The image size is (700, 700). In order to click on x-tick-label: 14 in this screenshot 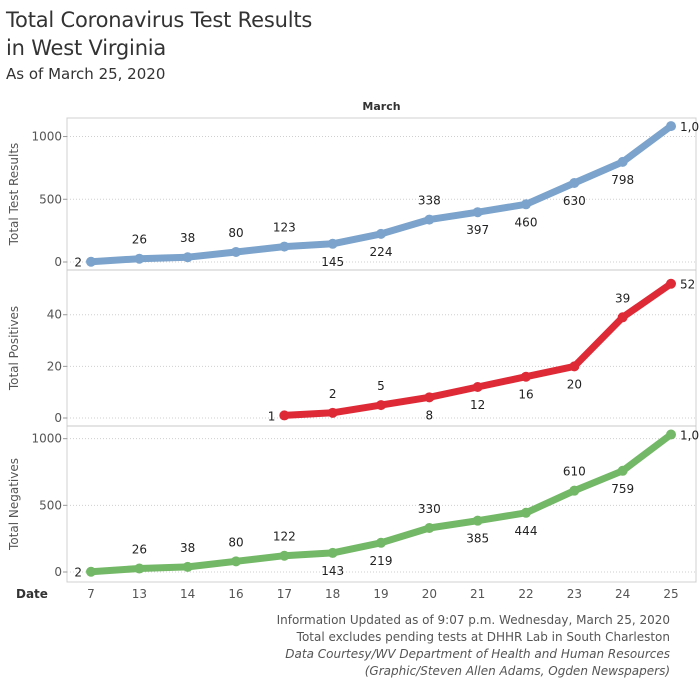, I will do `click(187, 593)`.